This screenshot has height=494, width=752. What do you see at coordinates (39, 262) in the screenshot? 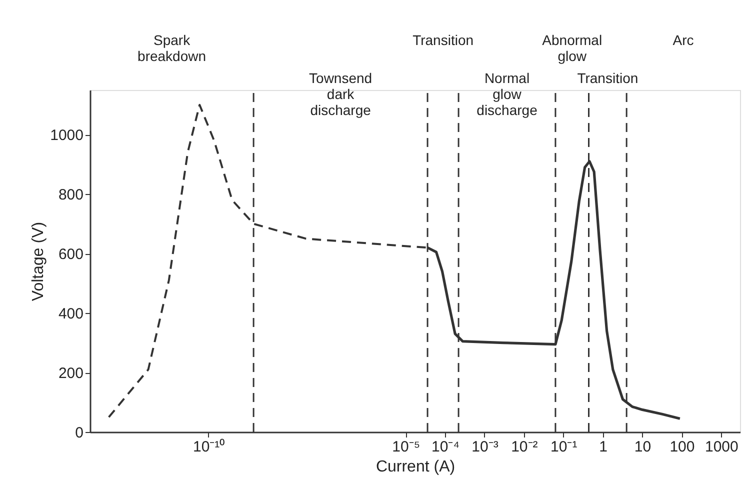
I see `y-axis-title: Voltage (V)` at bounding box center [39, 262].